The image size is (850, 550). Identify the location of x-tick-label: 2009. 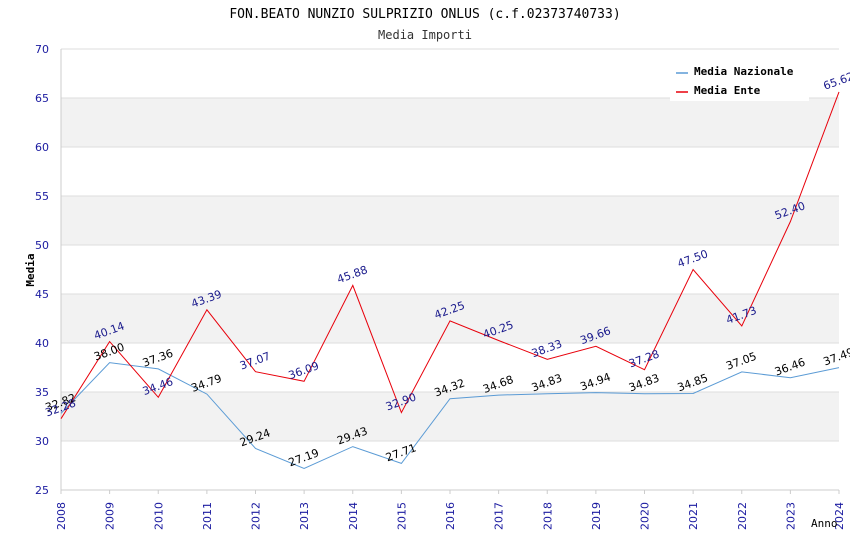
(110, 516).